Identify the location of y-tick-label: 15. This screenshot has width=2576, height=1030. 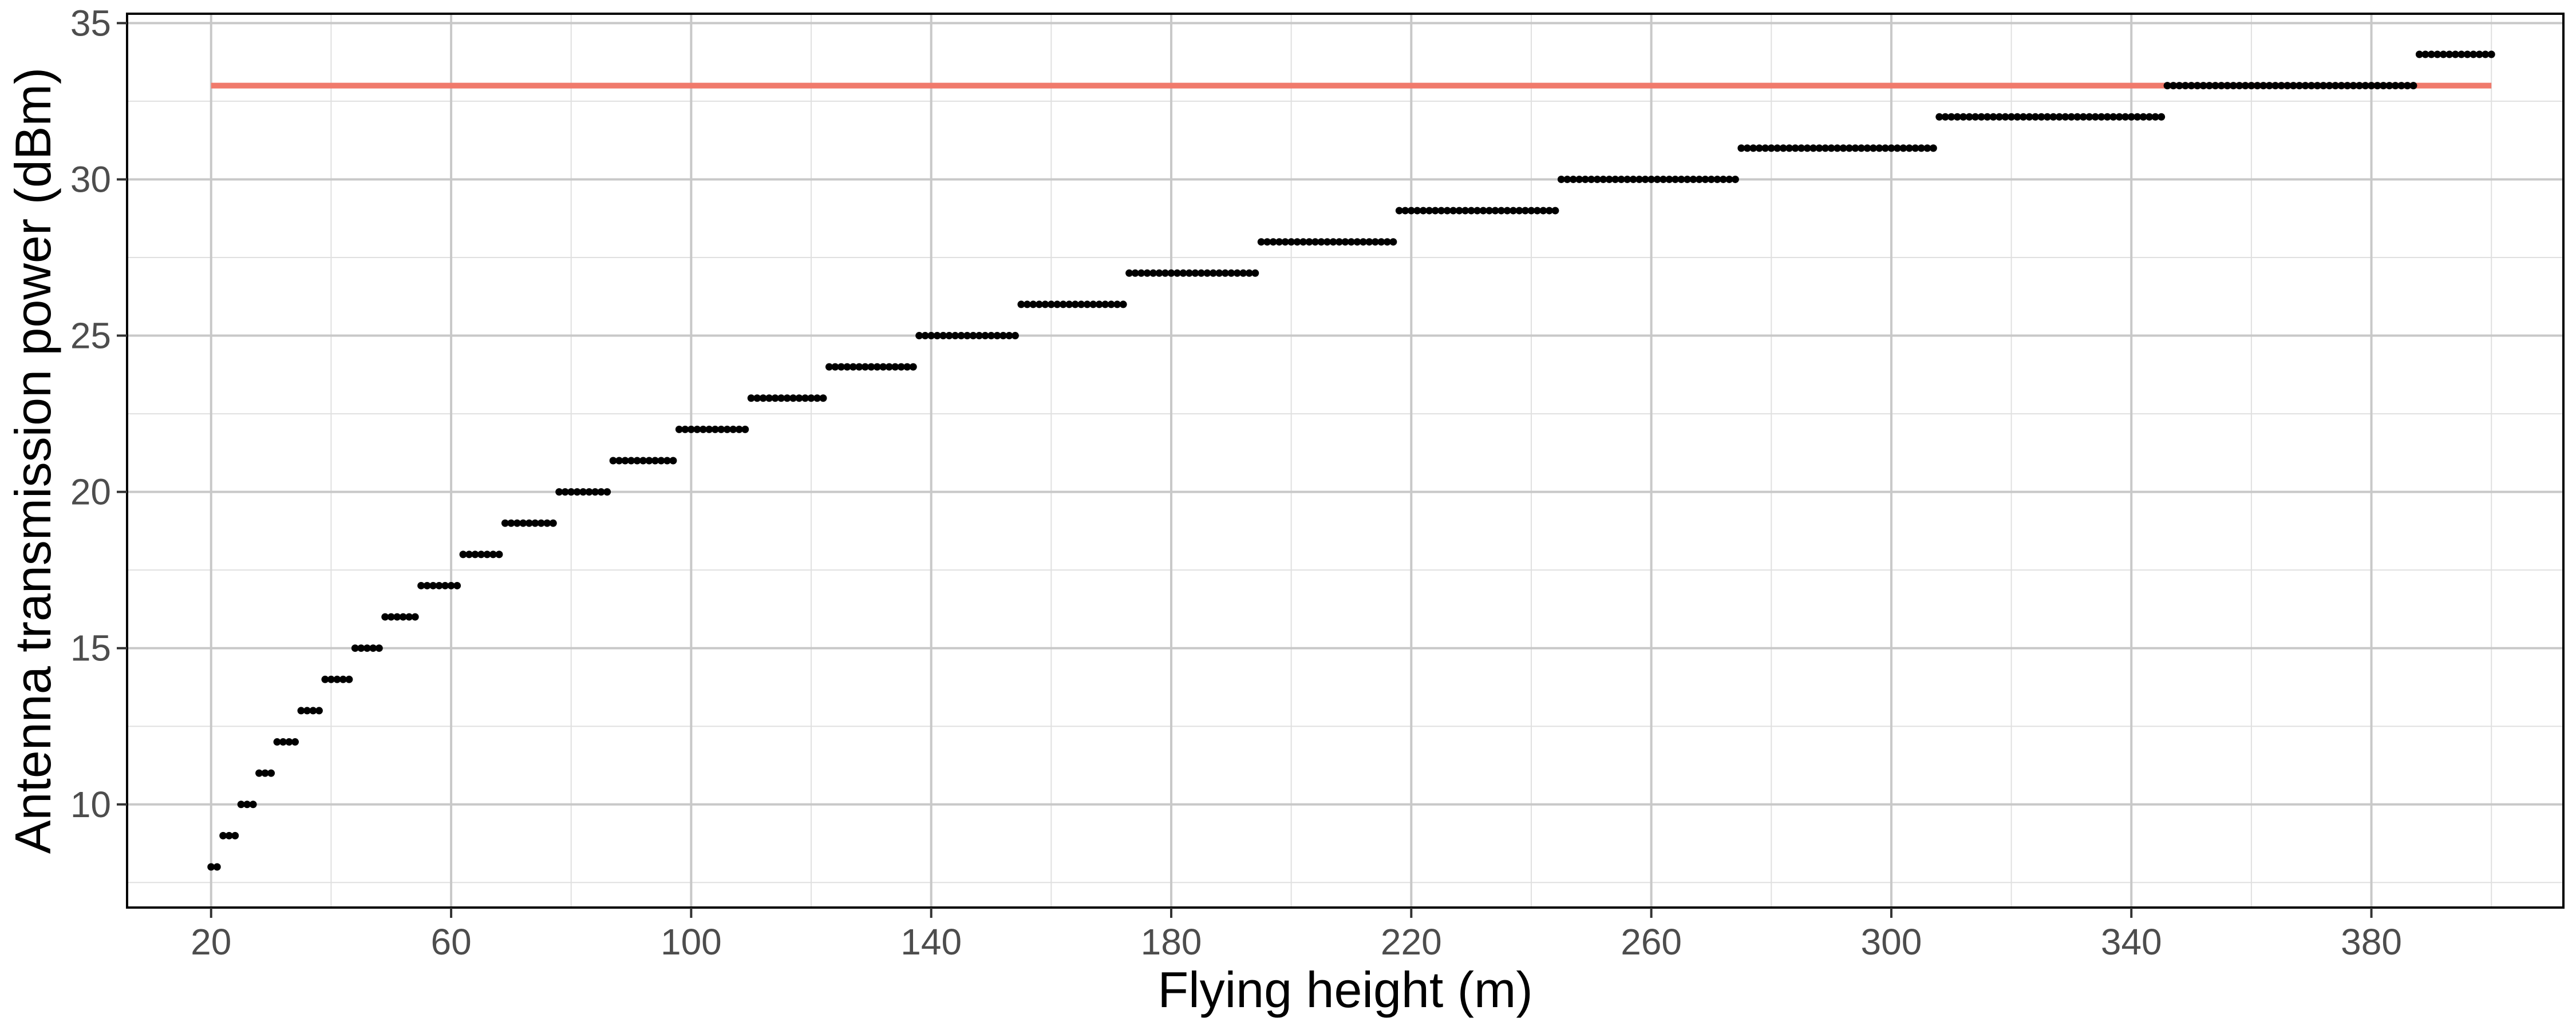
(90, 648).